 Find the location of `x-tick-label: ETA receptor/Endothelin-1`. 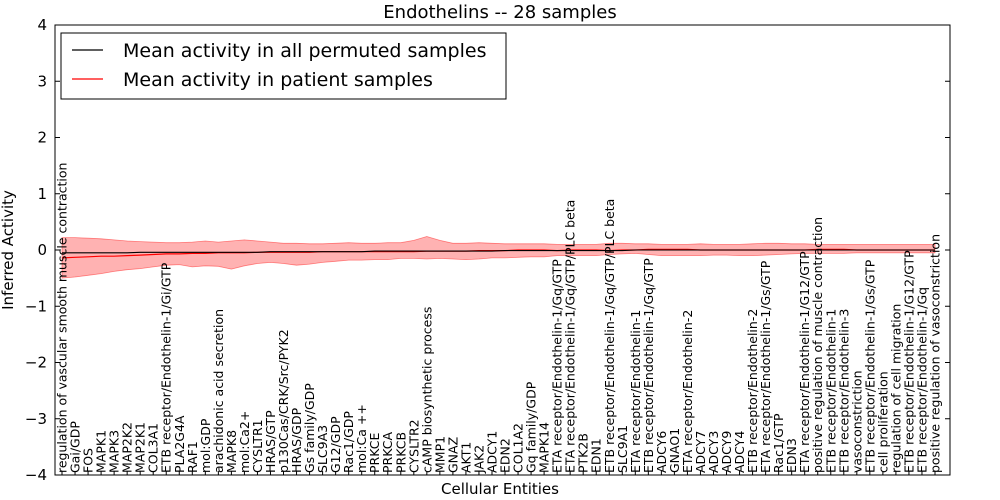

x-tick-label: ETA receptor/Endothelin-1 is located at coordinates (635, 391).